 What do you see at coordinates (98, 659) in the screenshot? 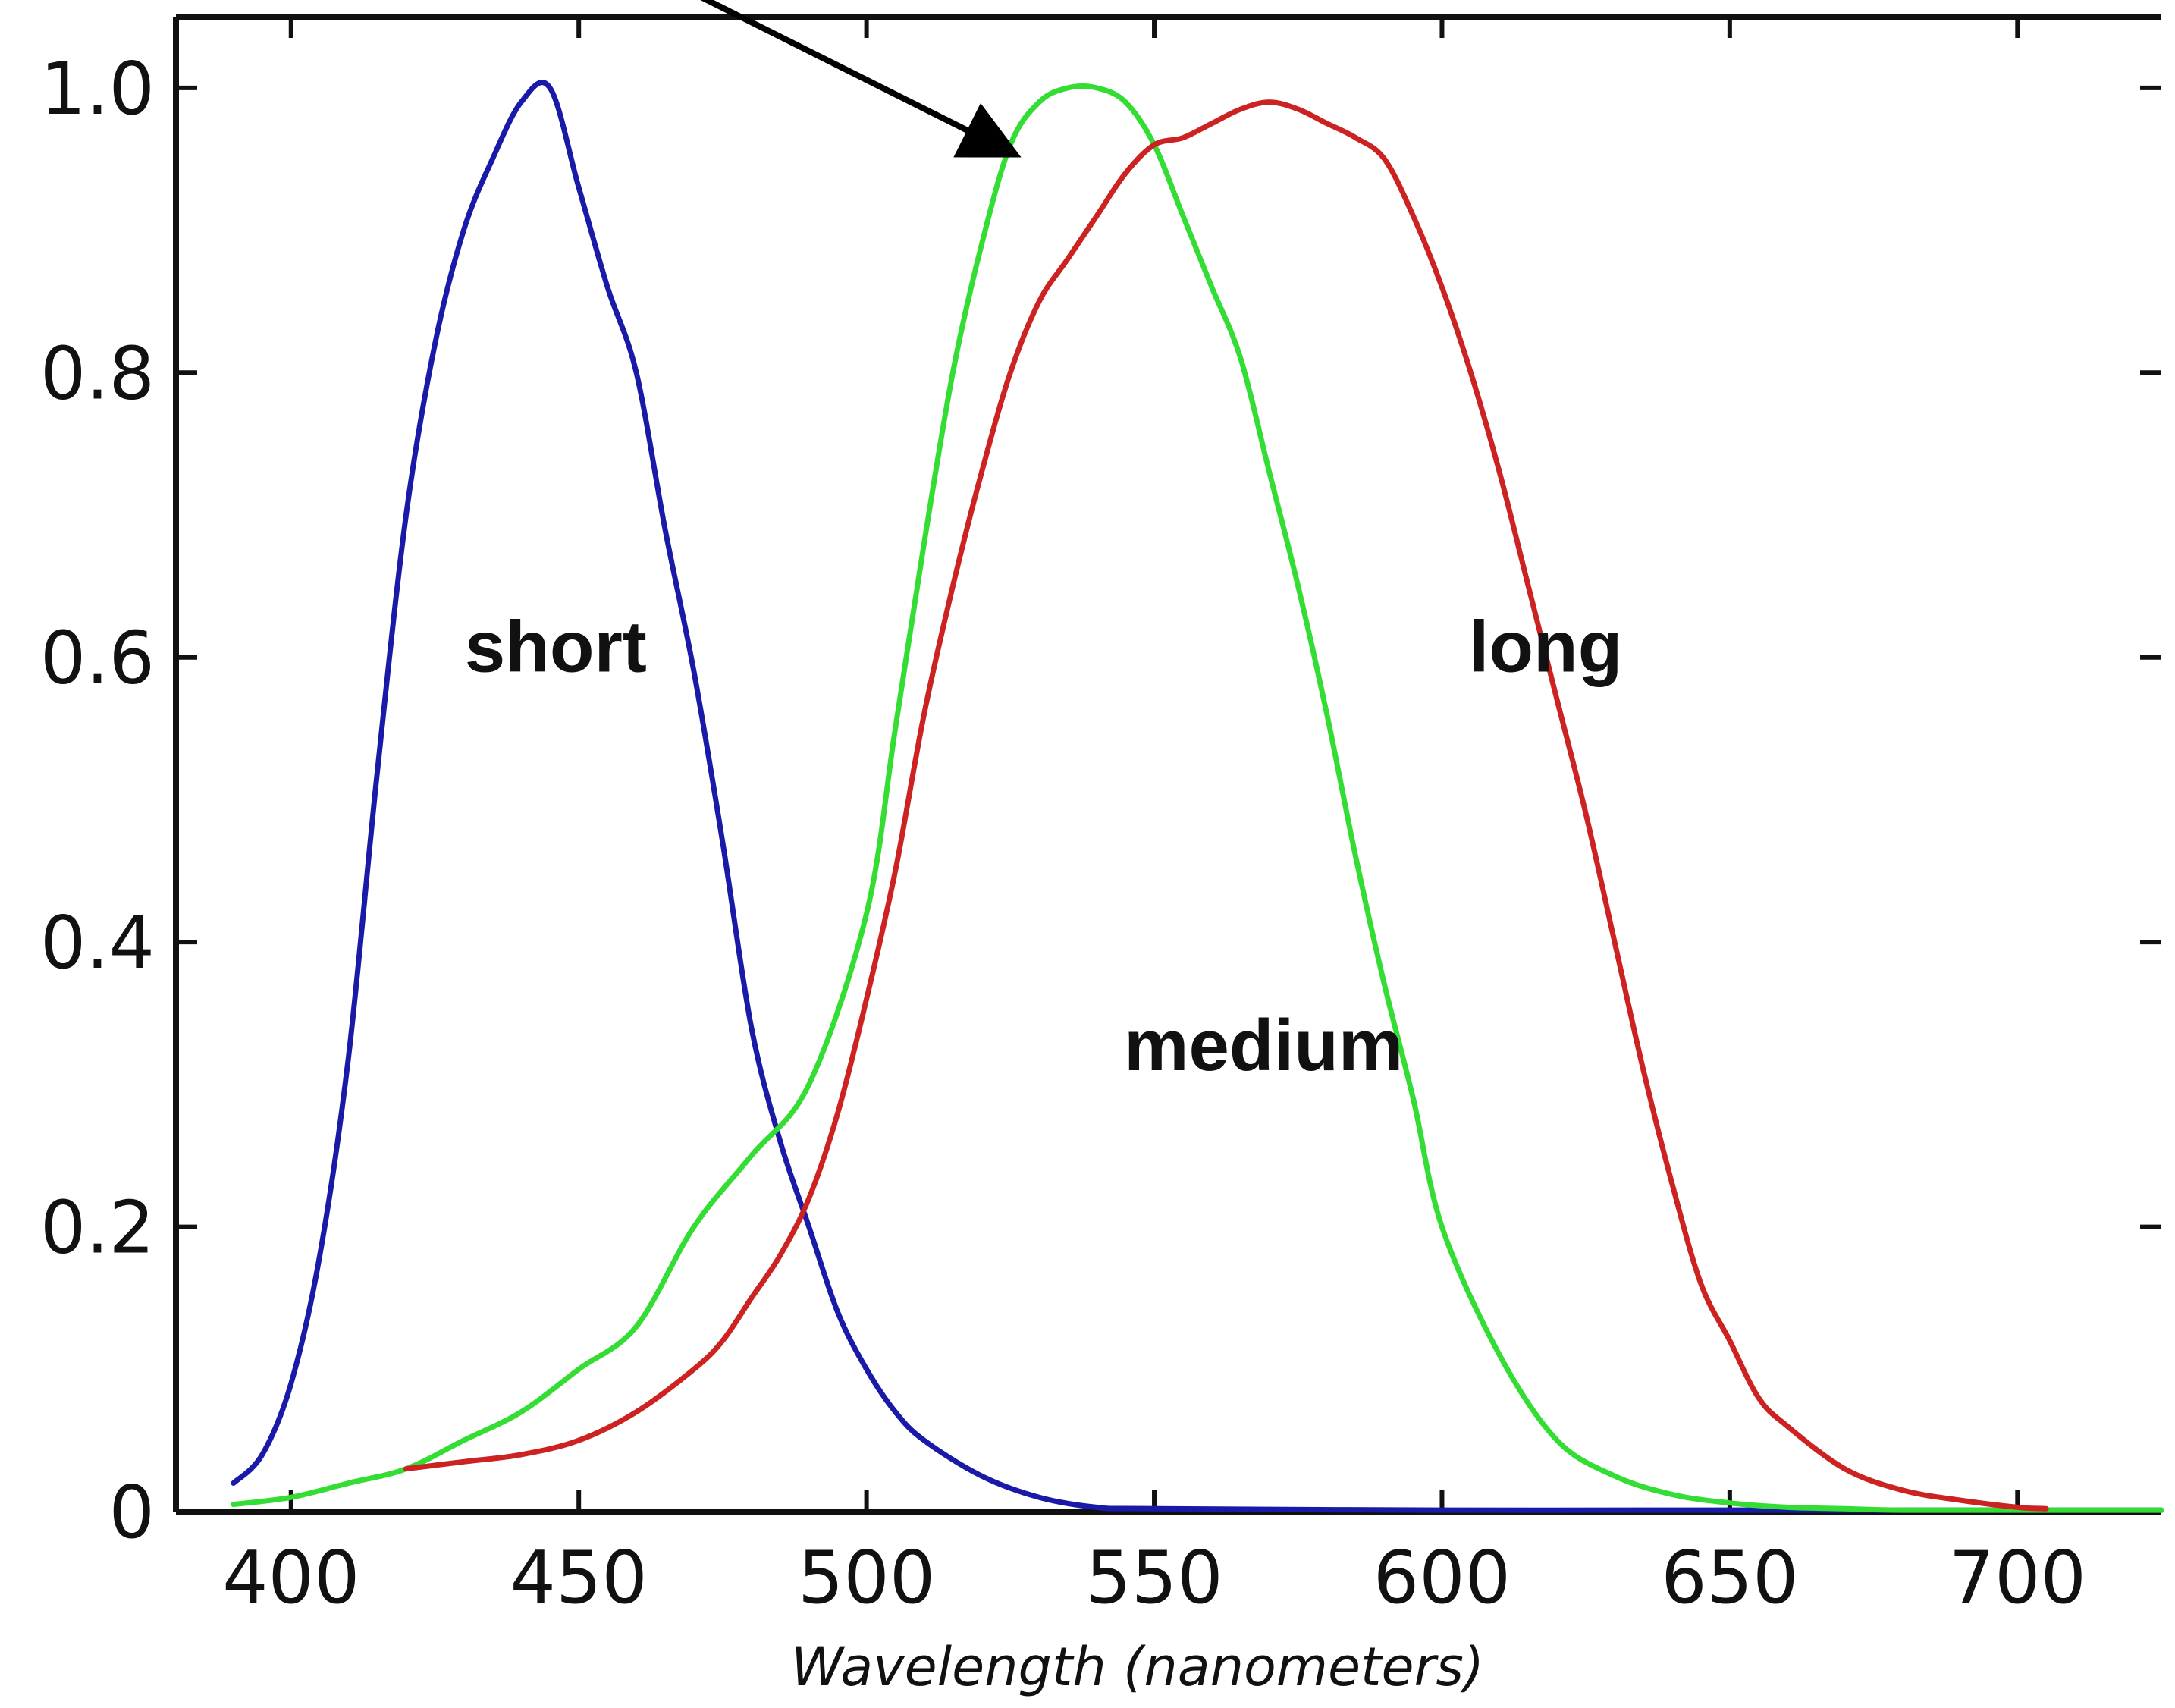
I see `y-tick-label: 0.6` at bounding box center [98, 659].